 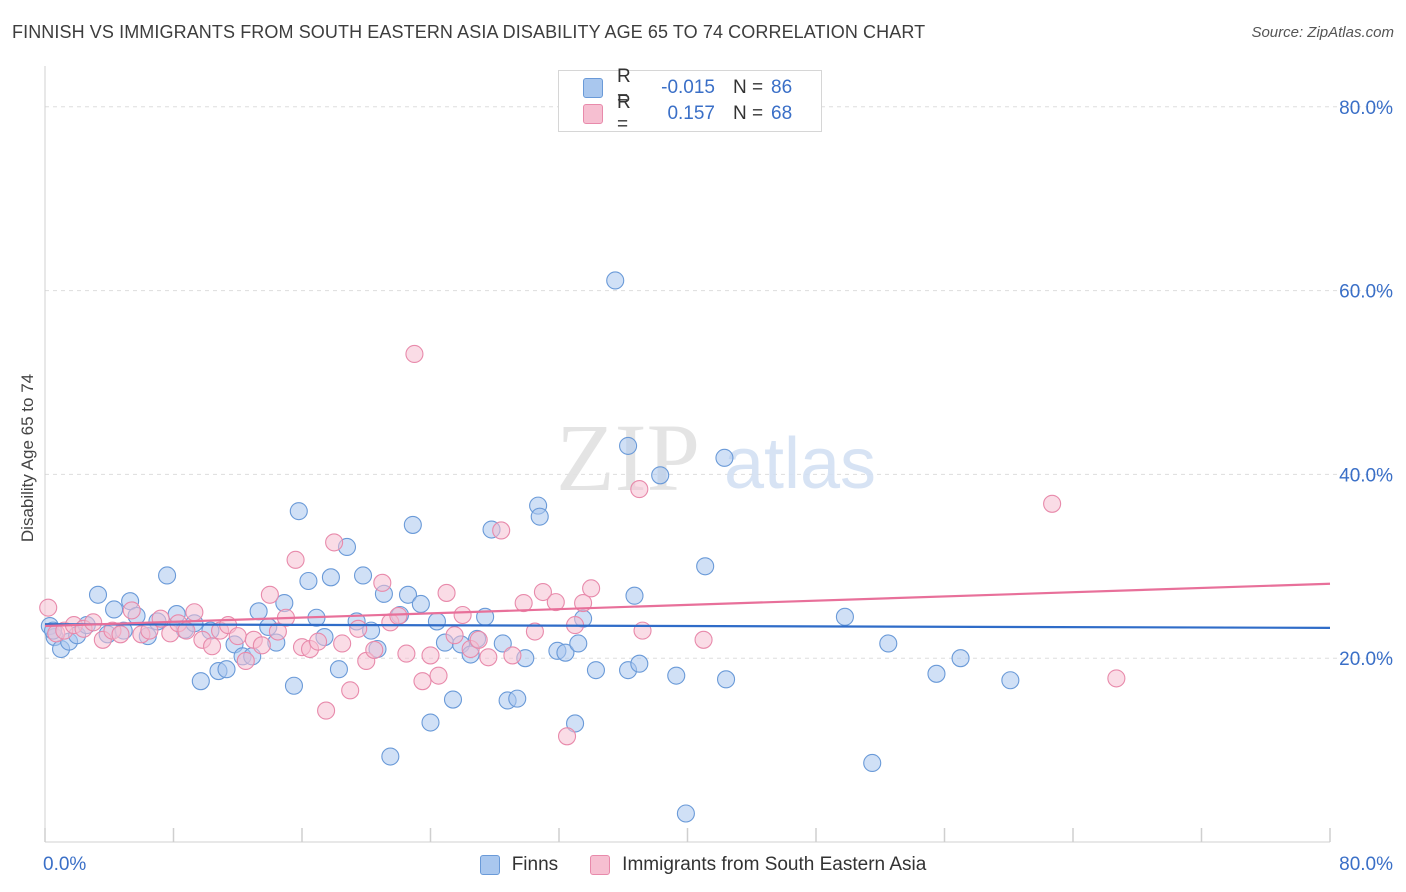 I want to click on source-label: Source: ZipAtlas.com, so click(x=1322, y=32).